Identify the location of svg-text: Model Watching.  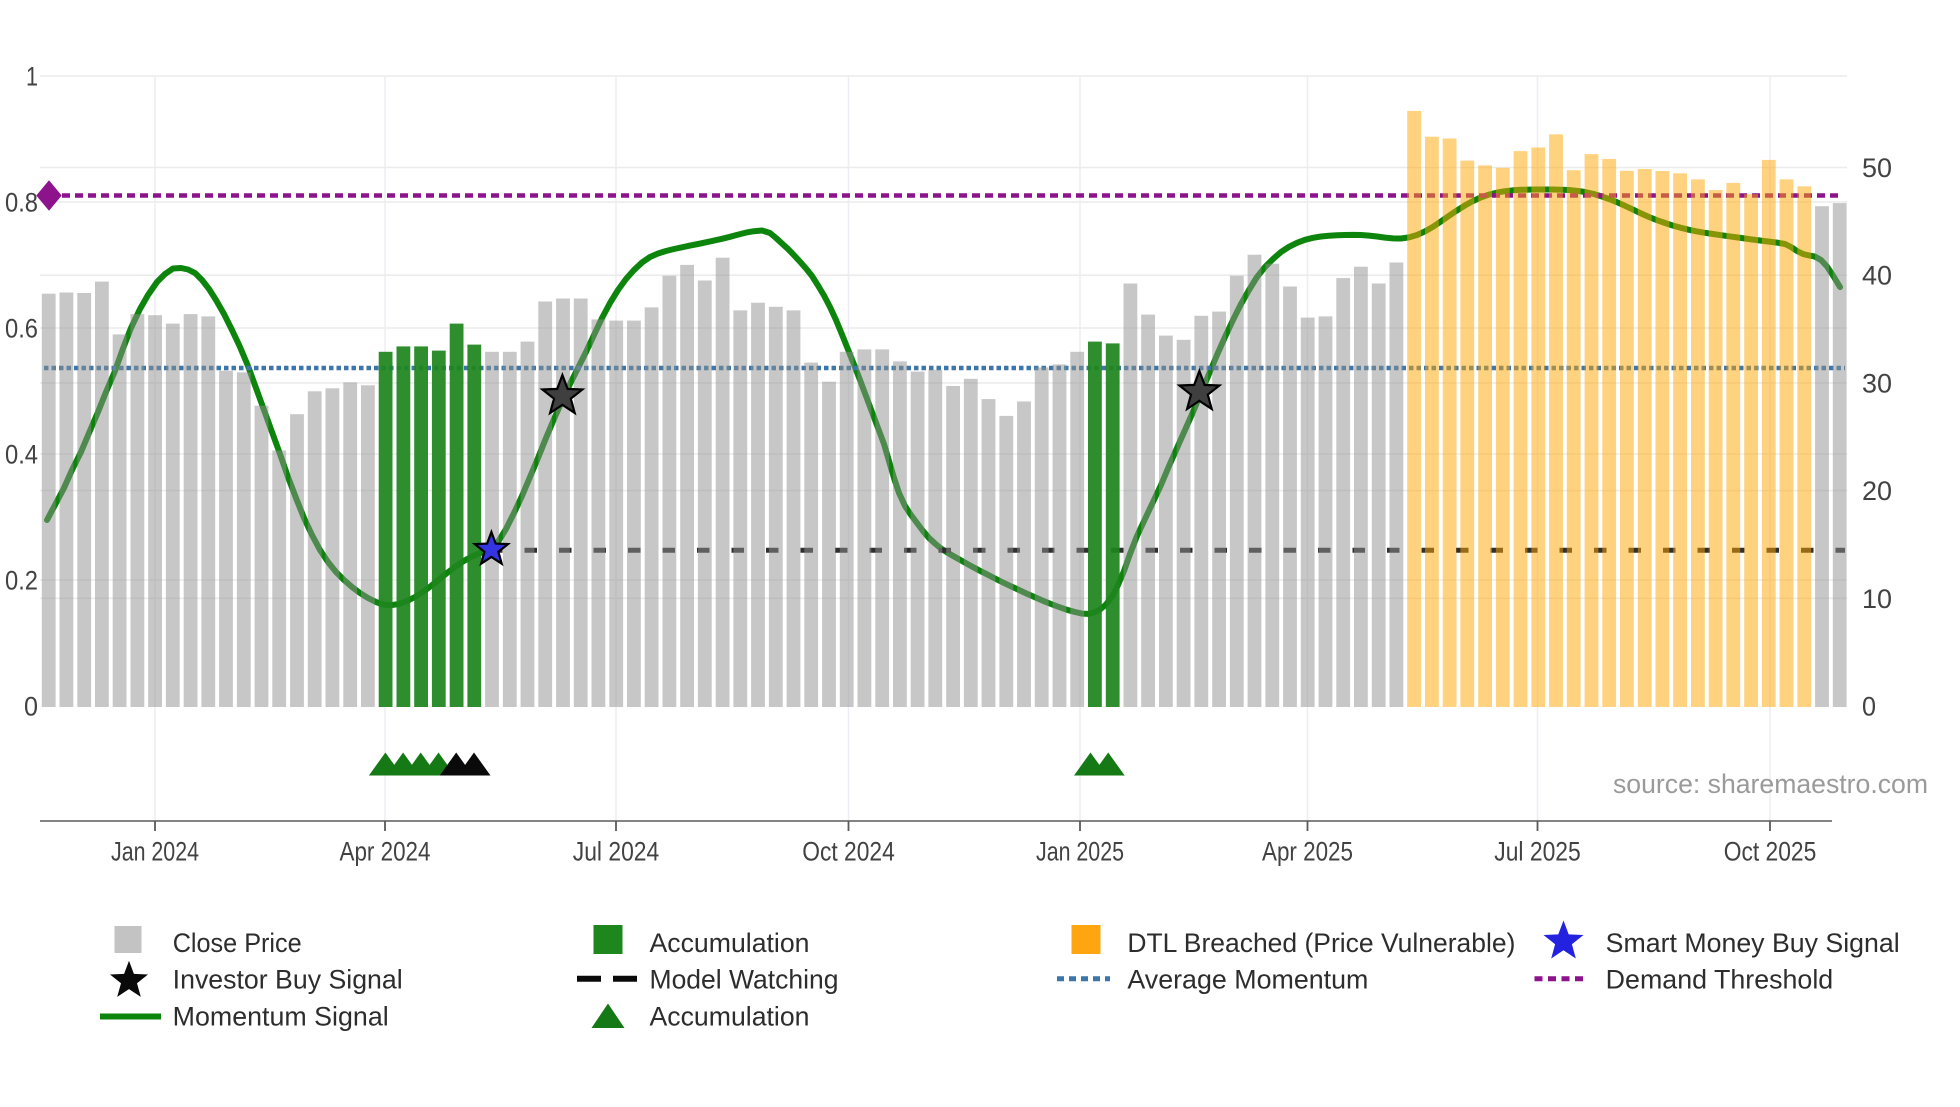
(744, 980).